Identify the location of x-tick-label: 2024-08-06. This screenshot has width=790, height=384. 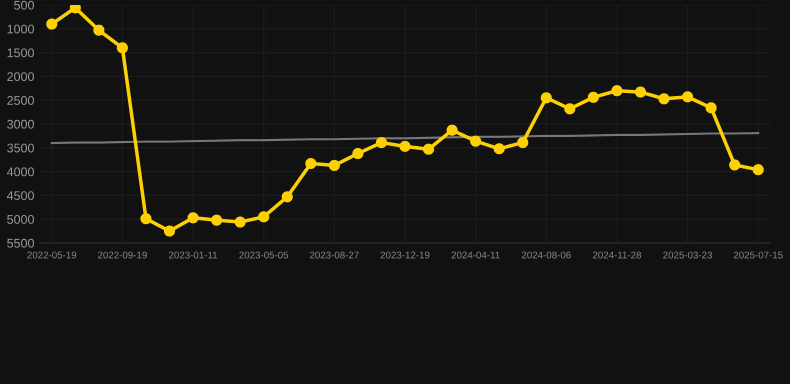
(546, 255).